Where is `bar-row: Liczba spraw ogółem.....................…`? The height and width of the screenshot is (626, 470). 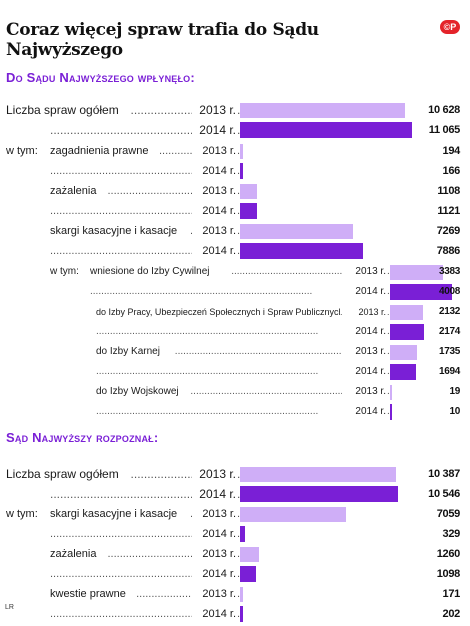
bar-row: Liczba spraw ogółem.....................… is located at coordinates (235, 110).